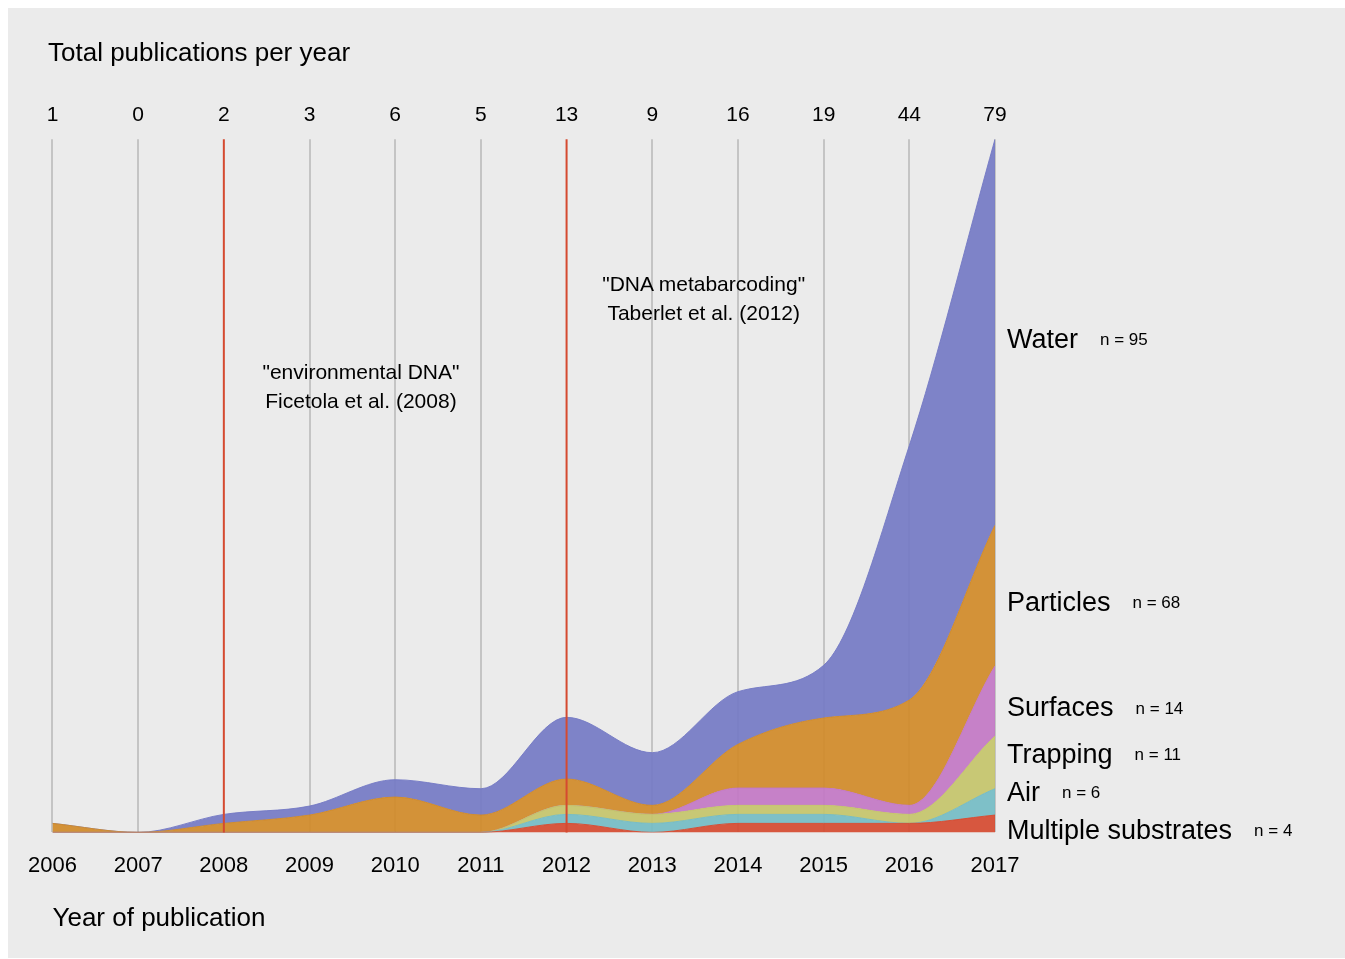 Image resolution: width=1345 pixels, height=959 pixels. Describe the element at coordinates (309, 864) in the screenshot. I see `x-tick-label: 2009` at that location.